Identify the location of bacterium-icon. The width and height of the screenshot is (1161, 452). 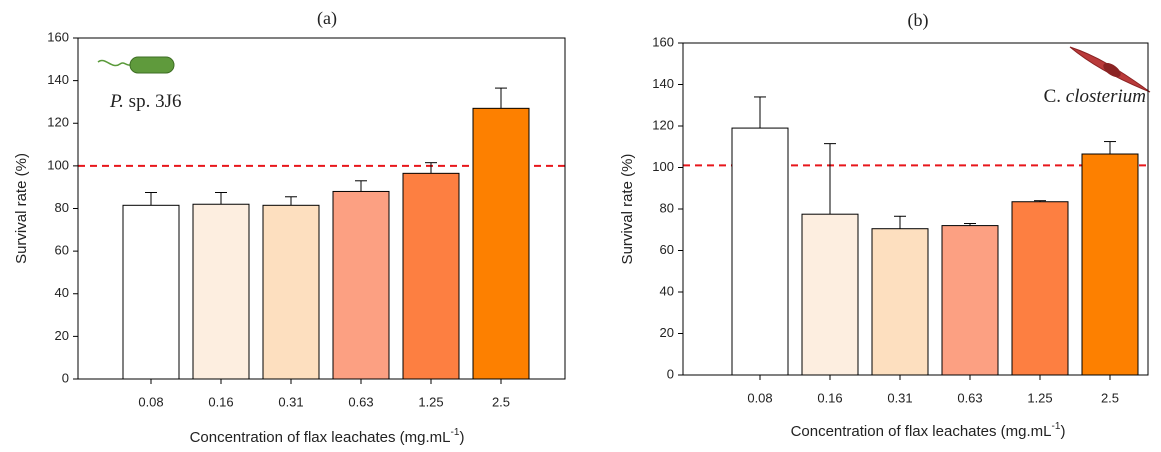
(136, 65).